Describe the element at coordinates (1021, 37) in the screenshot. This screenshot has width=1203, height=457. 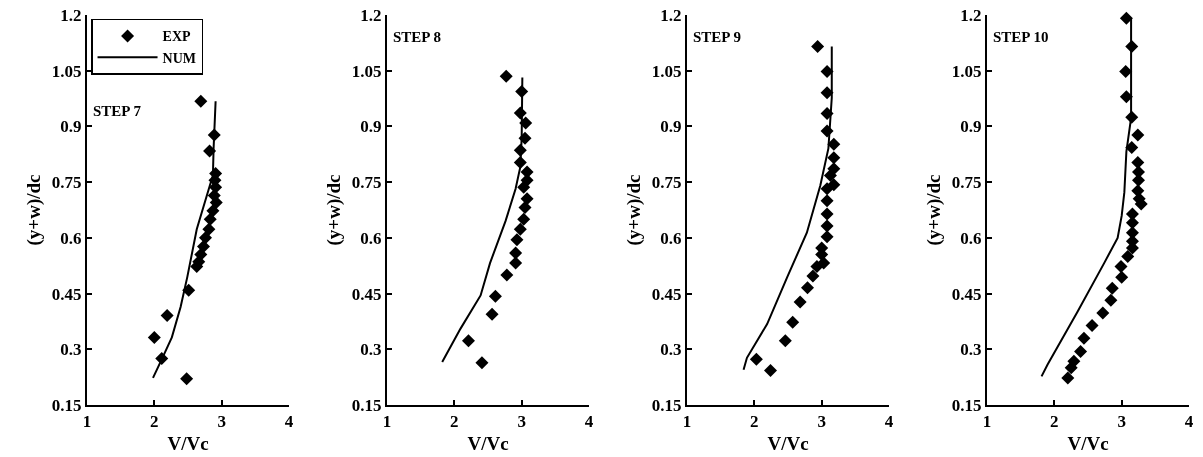
I see `text: STEP 10` at that location.